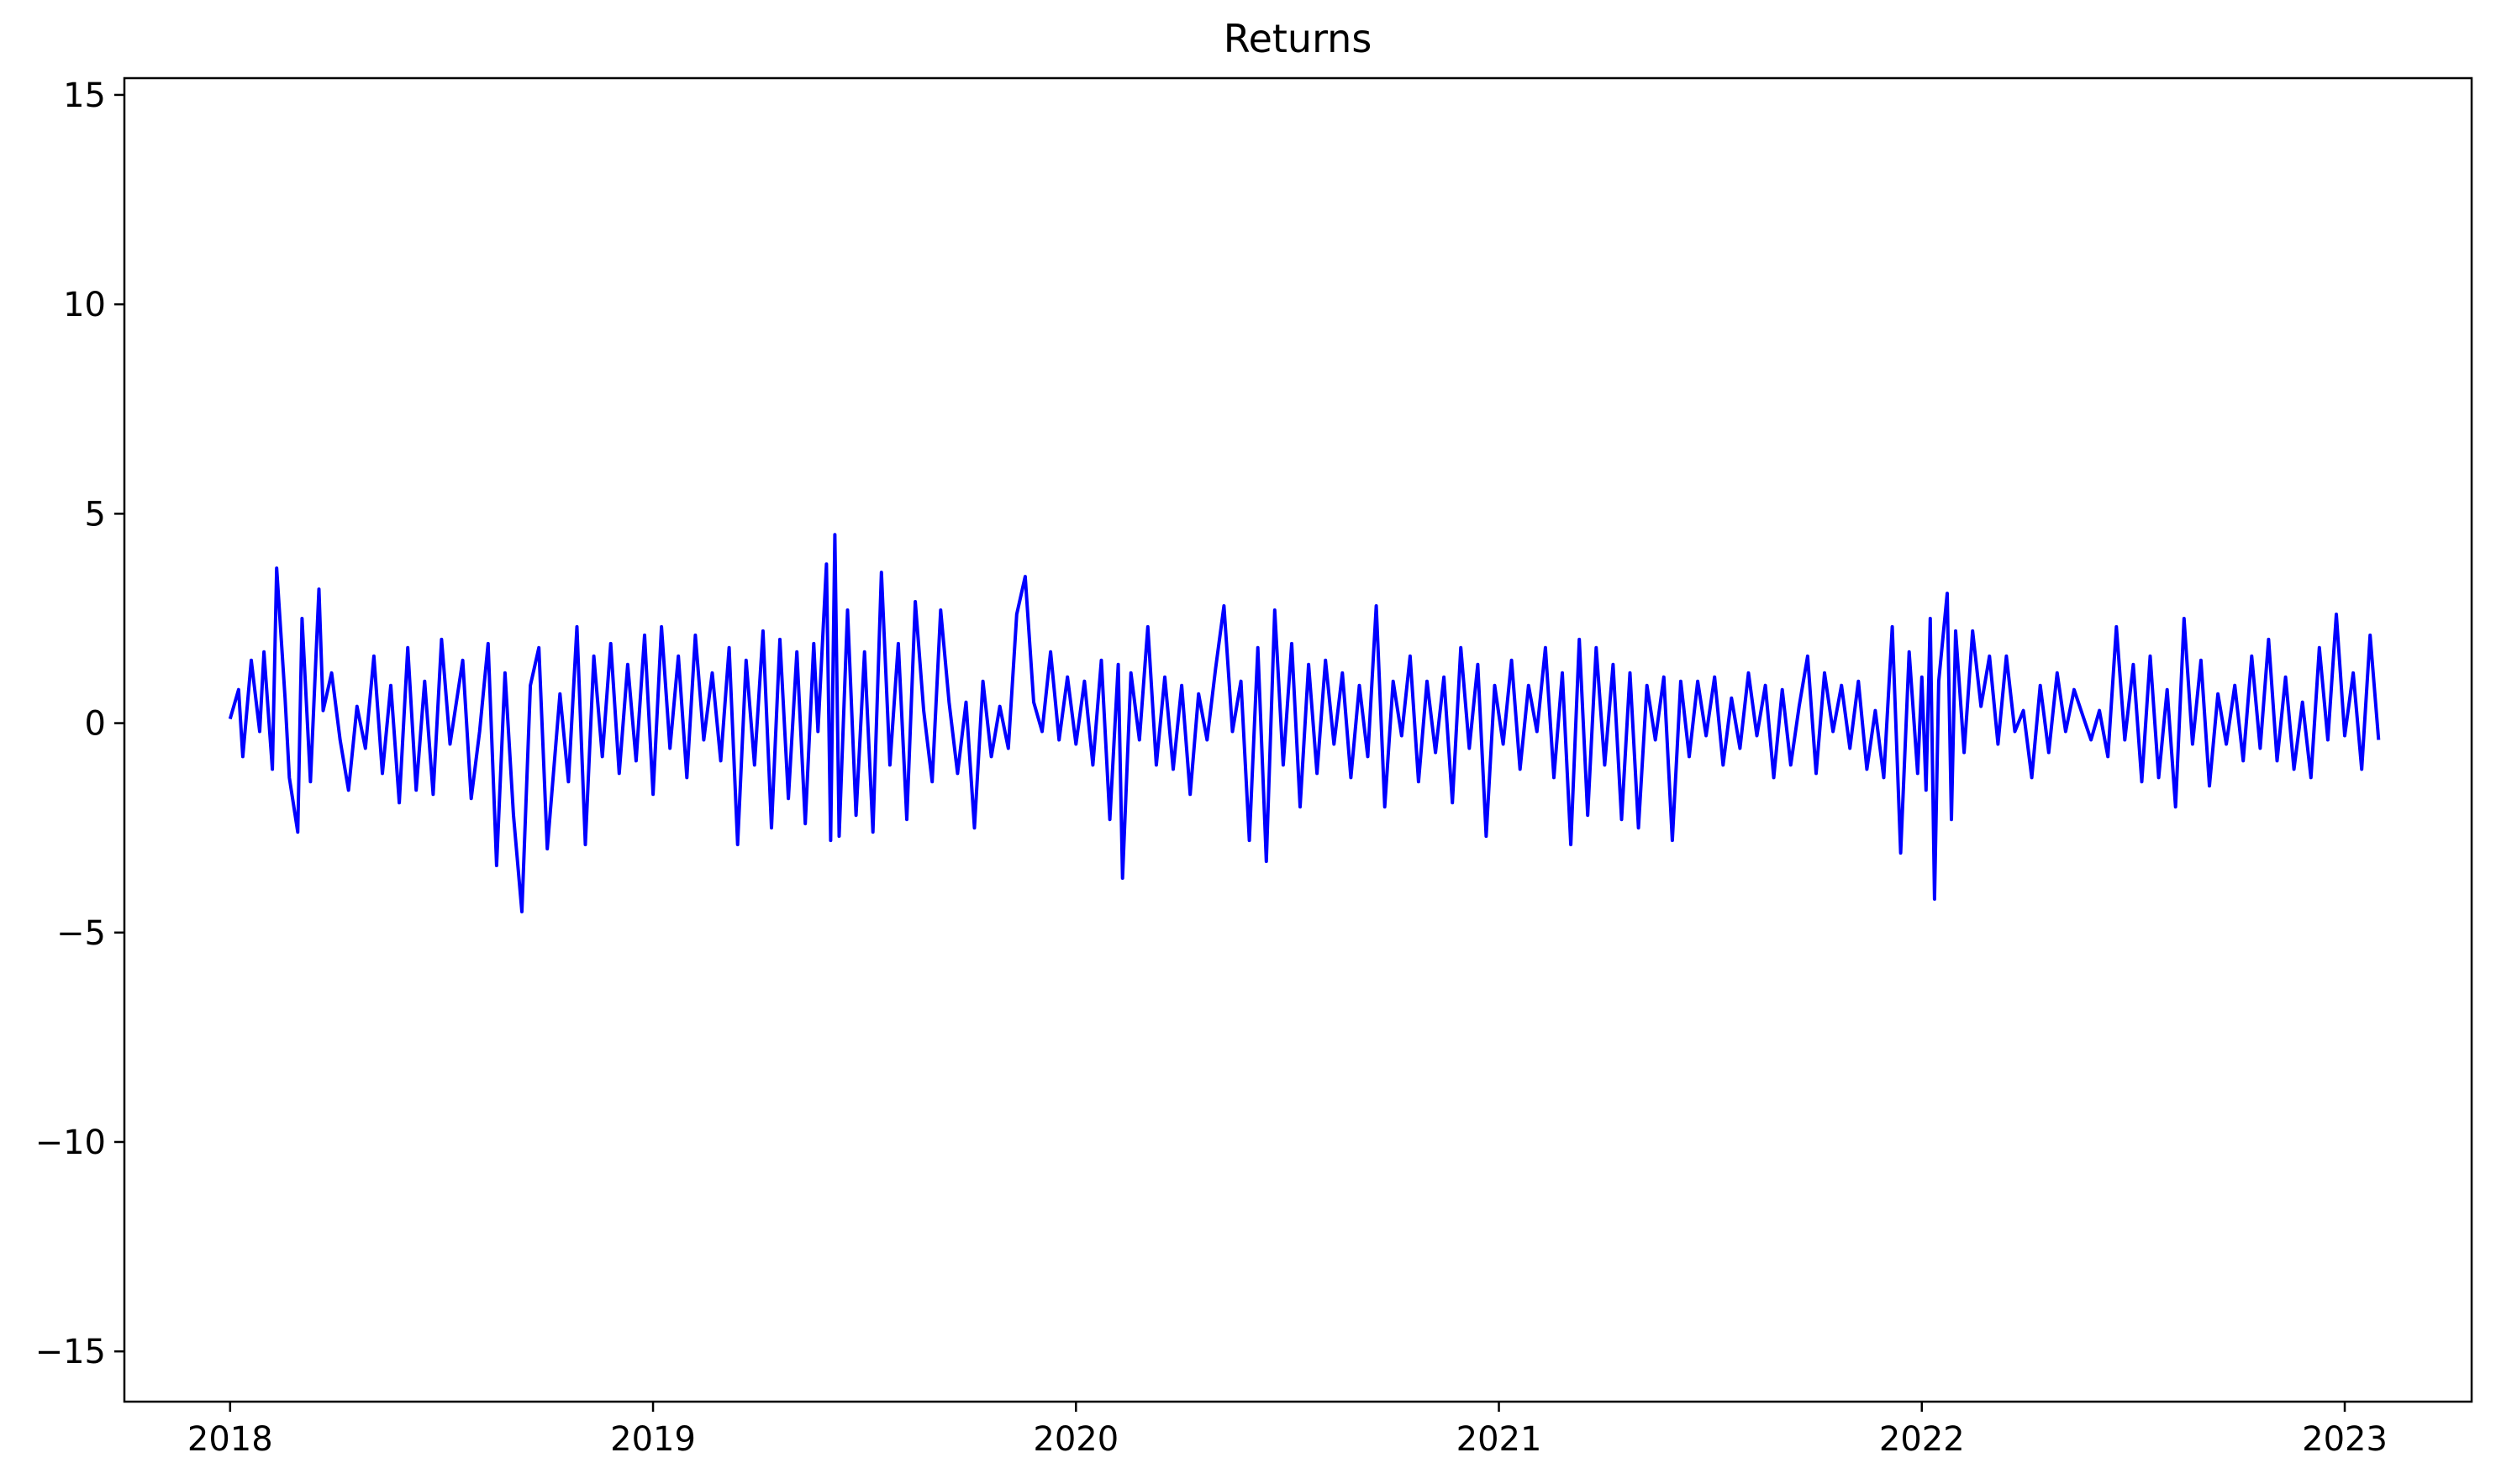  What do you see at coordinates (2345, 1439) in the screenshot?
I see `x-tick-label: 2023` at bounding box center [2345, 1439].